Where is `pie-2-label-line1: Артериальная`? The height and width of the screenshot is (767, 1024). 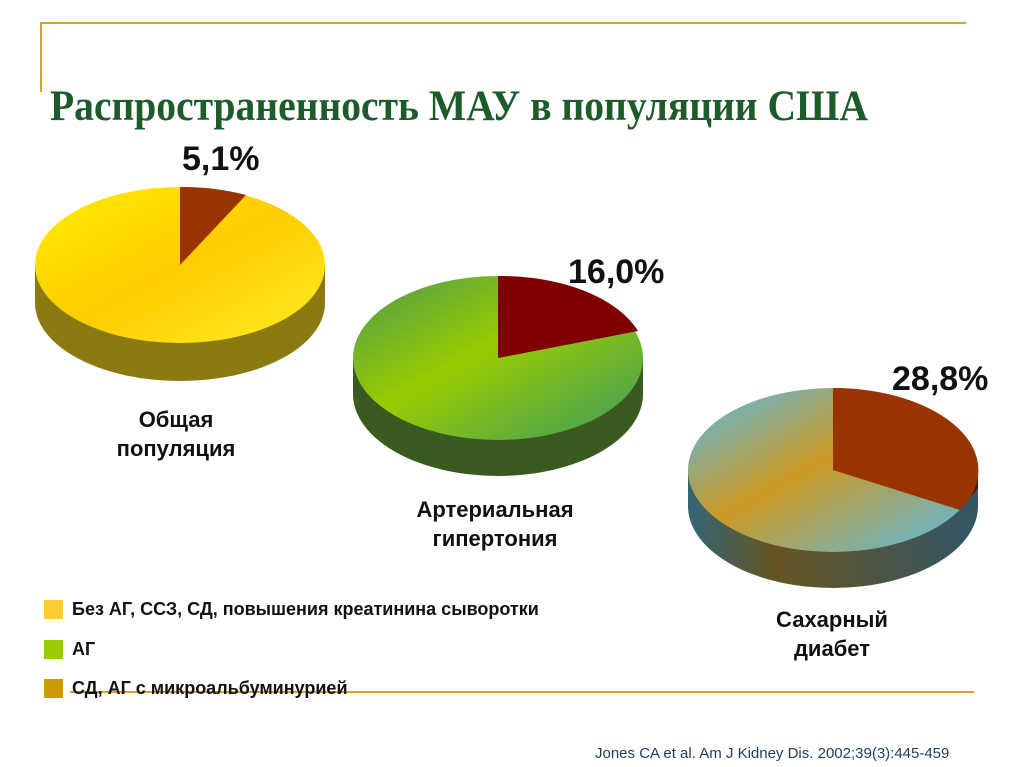
pie-2-label-line1: Артериальная is located at coordinates (495, 509).